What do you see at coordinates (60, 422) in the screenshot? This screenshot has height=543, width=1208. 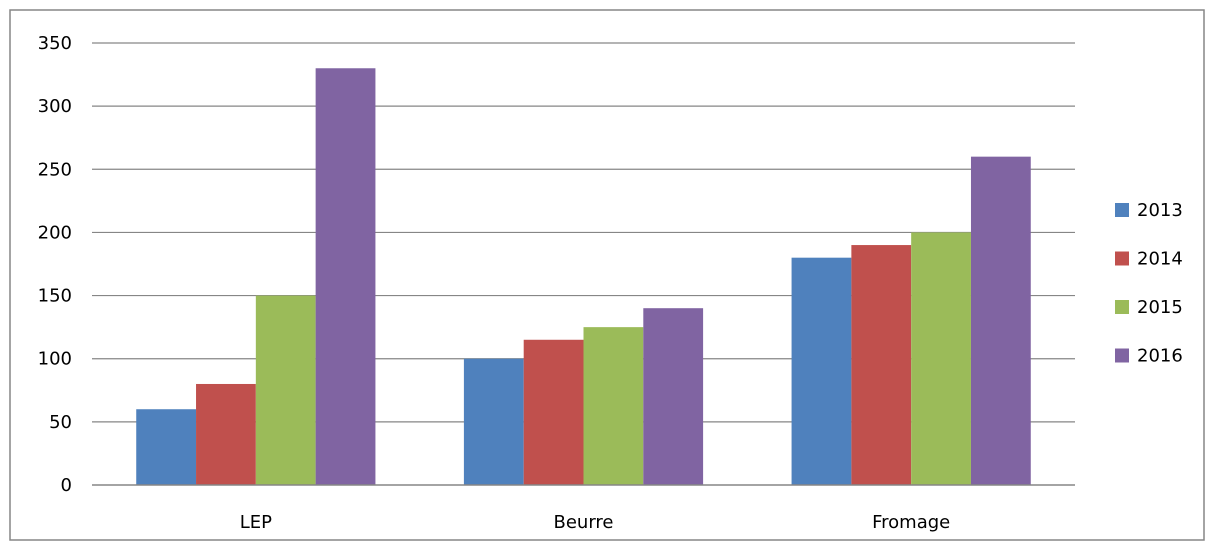 I see `y-tick-label: 50` at bounding box center [60, 422].